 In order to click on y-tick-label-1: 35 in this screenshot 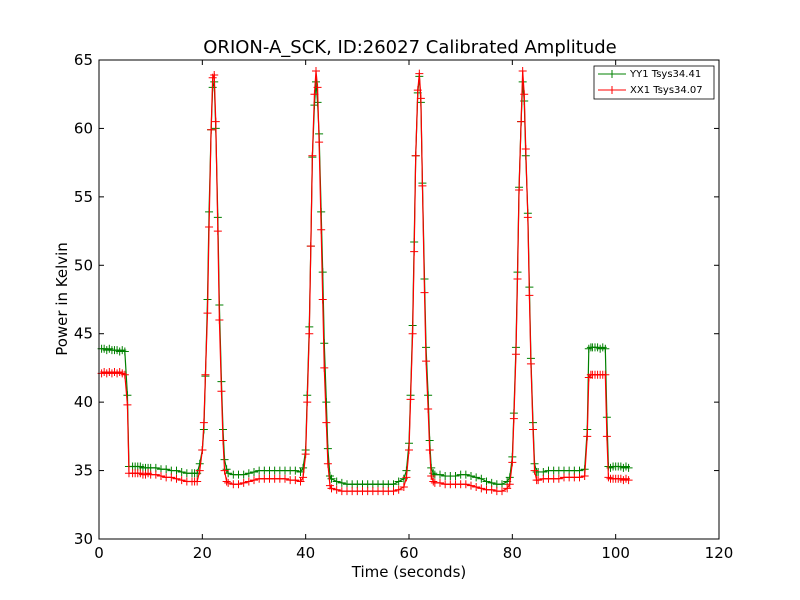, I will do `click(83, 471)`.